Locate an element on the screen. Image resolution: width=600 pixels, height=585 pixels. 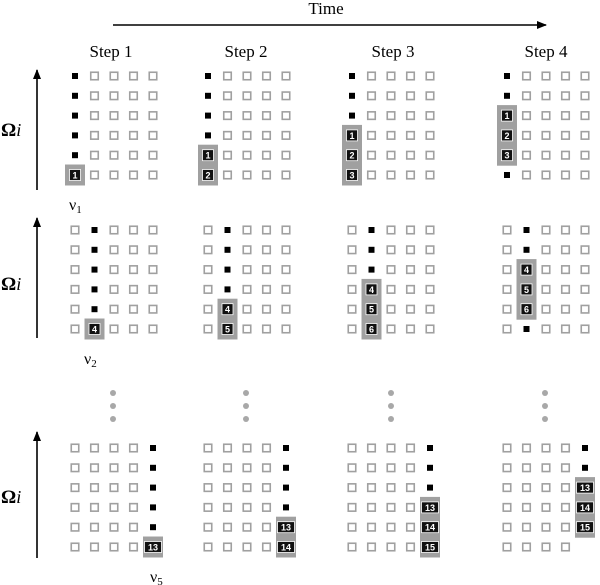
step-label-1: Step 1 is located at coordinates (111, 51).